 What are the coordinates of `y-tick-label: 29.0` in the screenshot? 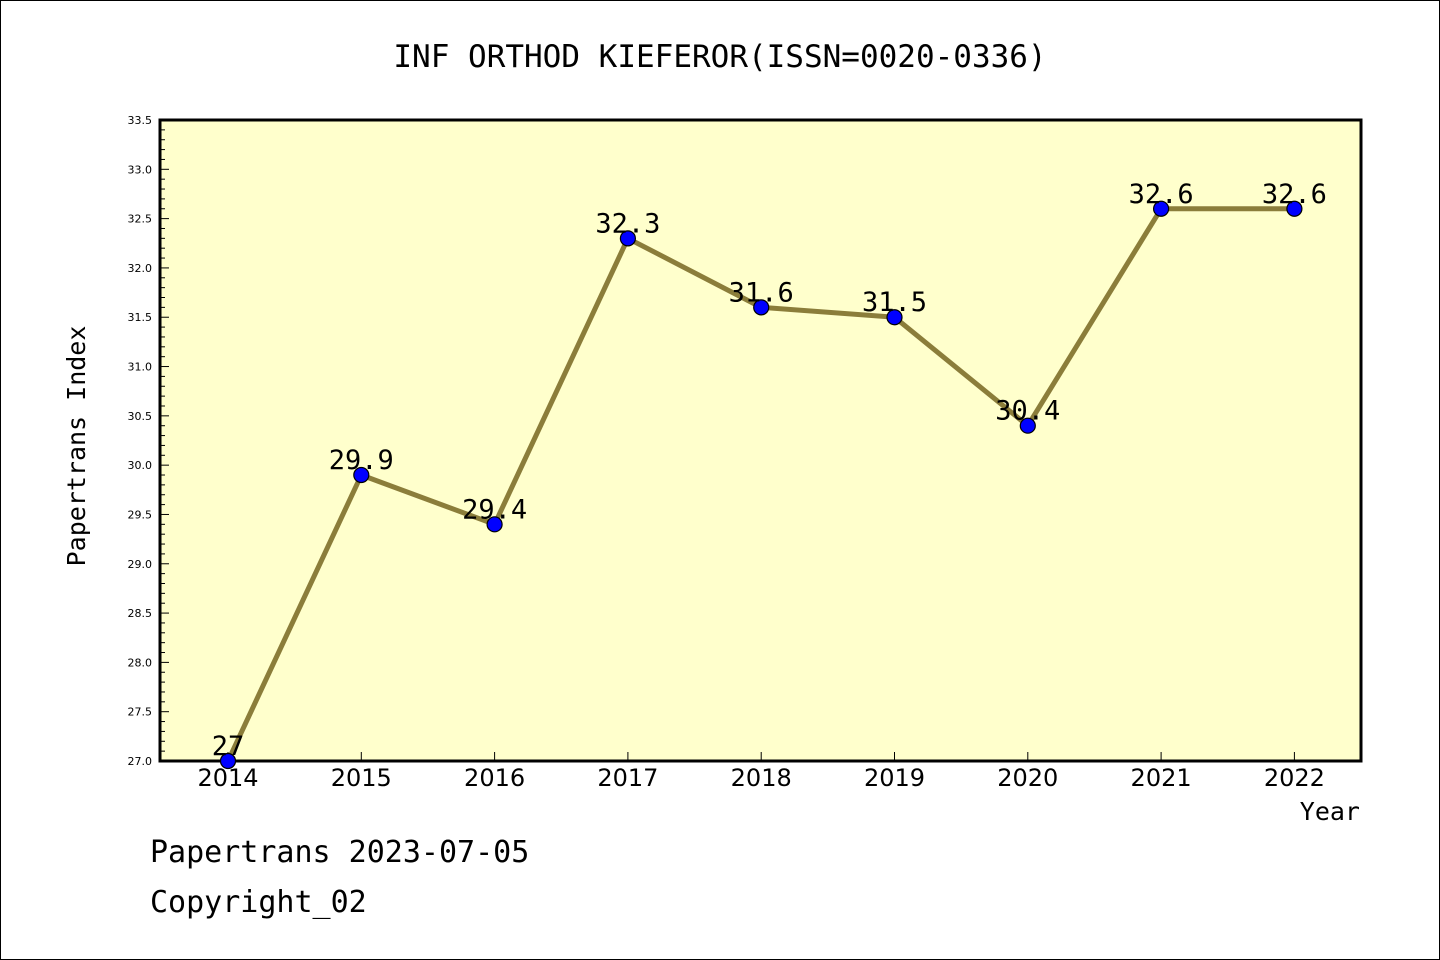 It's located at (140, 564).